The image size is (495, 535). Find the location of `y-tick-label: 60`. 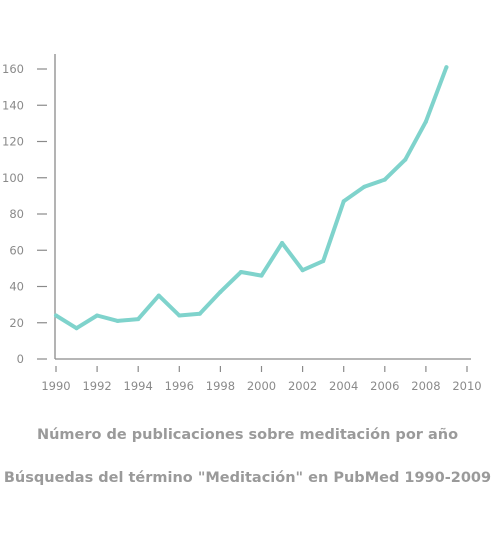

y-tick-label: 60 is located at coordinates (16, 250).